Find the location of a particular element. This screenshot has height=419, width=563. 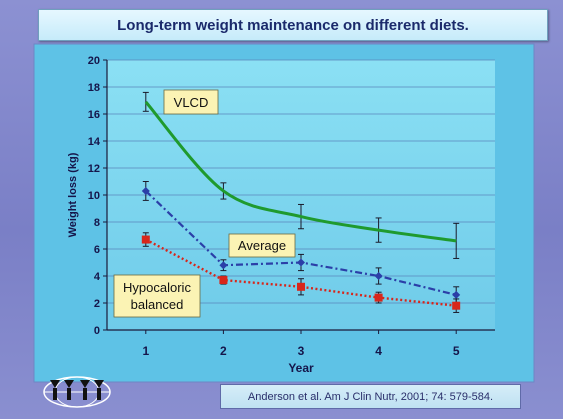

label-hypocaloric-line2: balanced is located at coordinates (157, 304).